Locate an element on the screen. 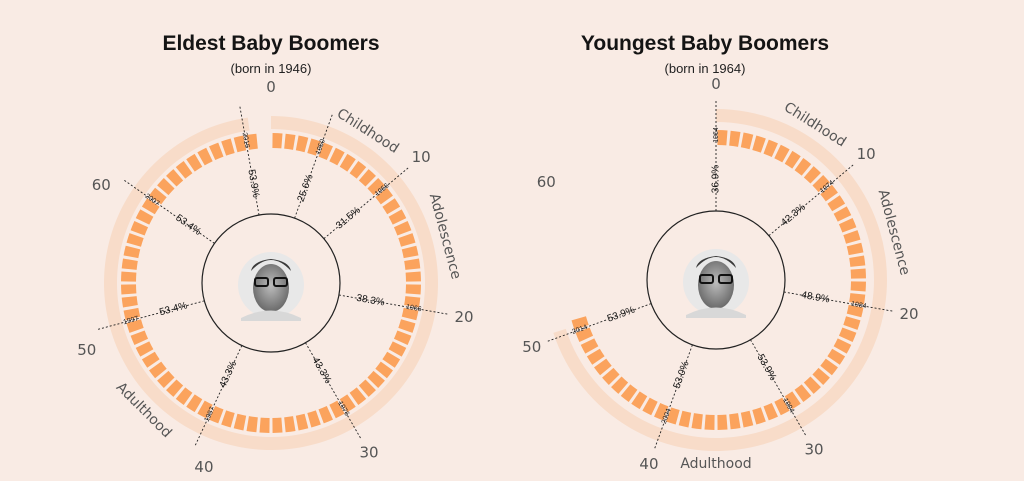  marker-percent-label: 48.9% is located at coordinates (816, 298).